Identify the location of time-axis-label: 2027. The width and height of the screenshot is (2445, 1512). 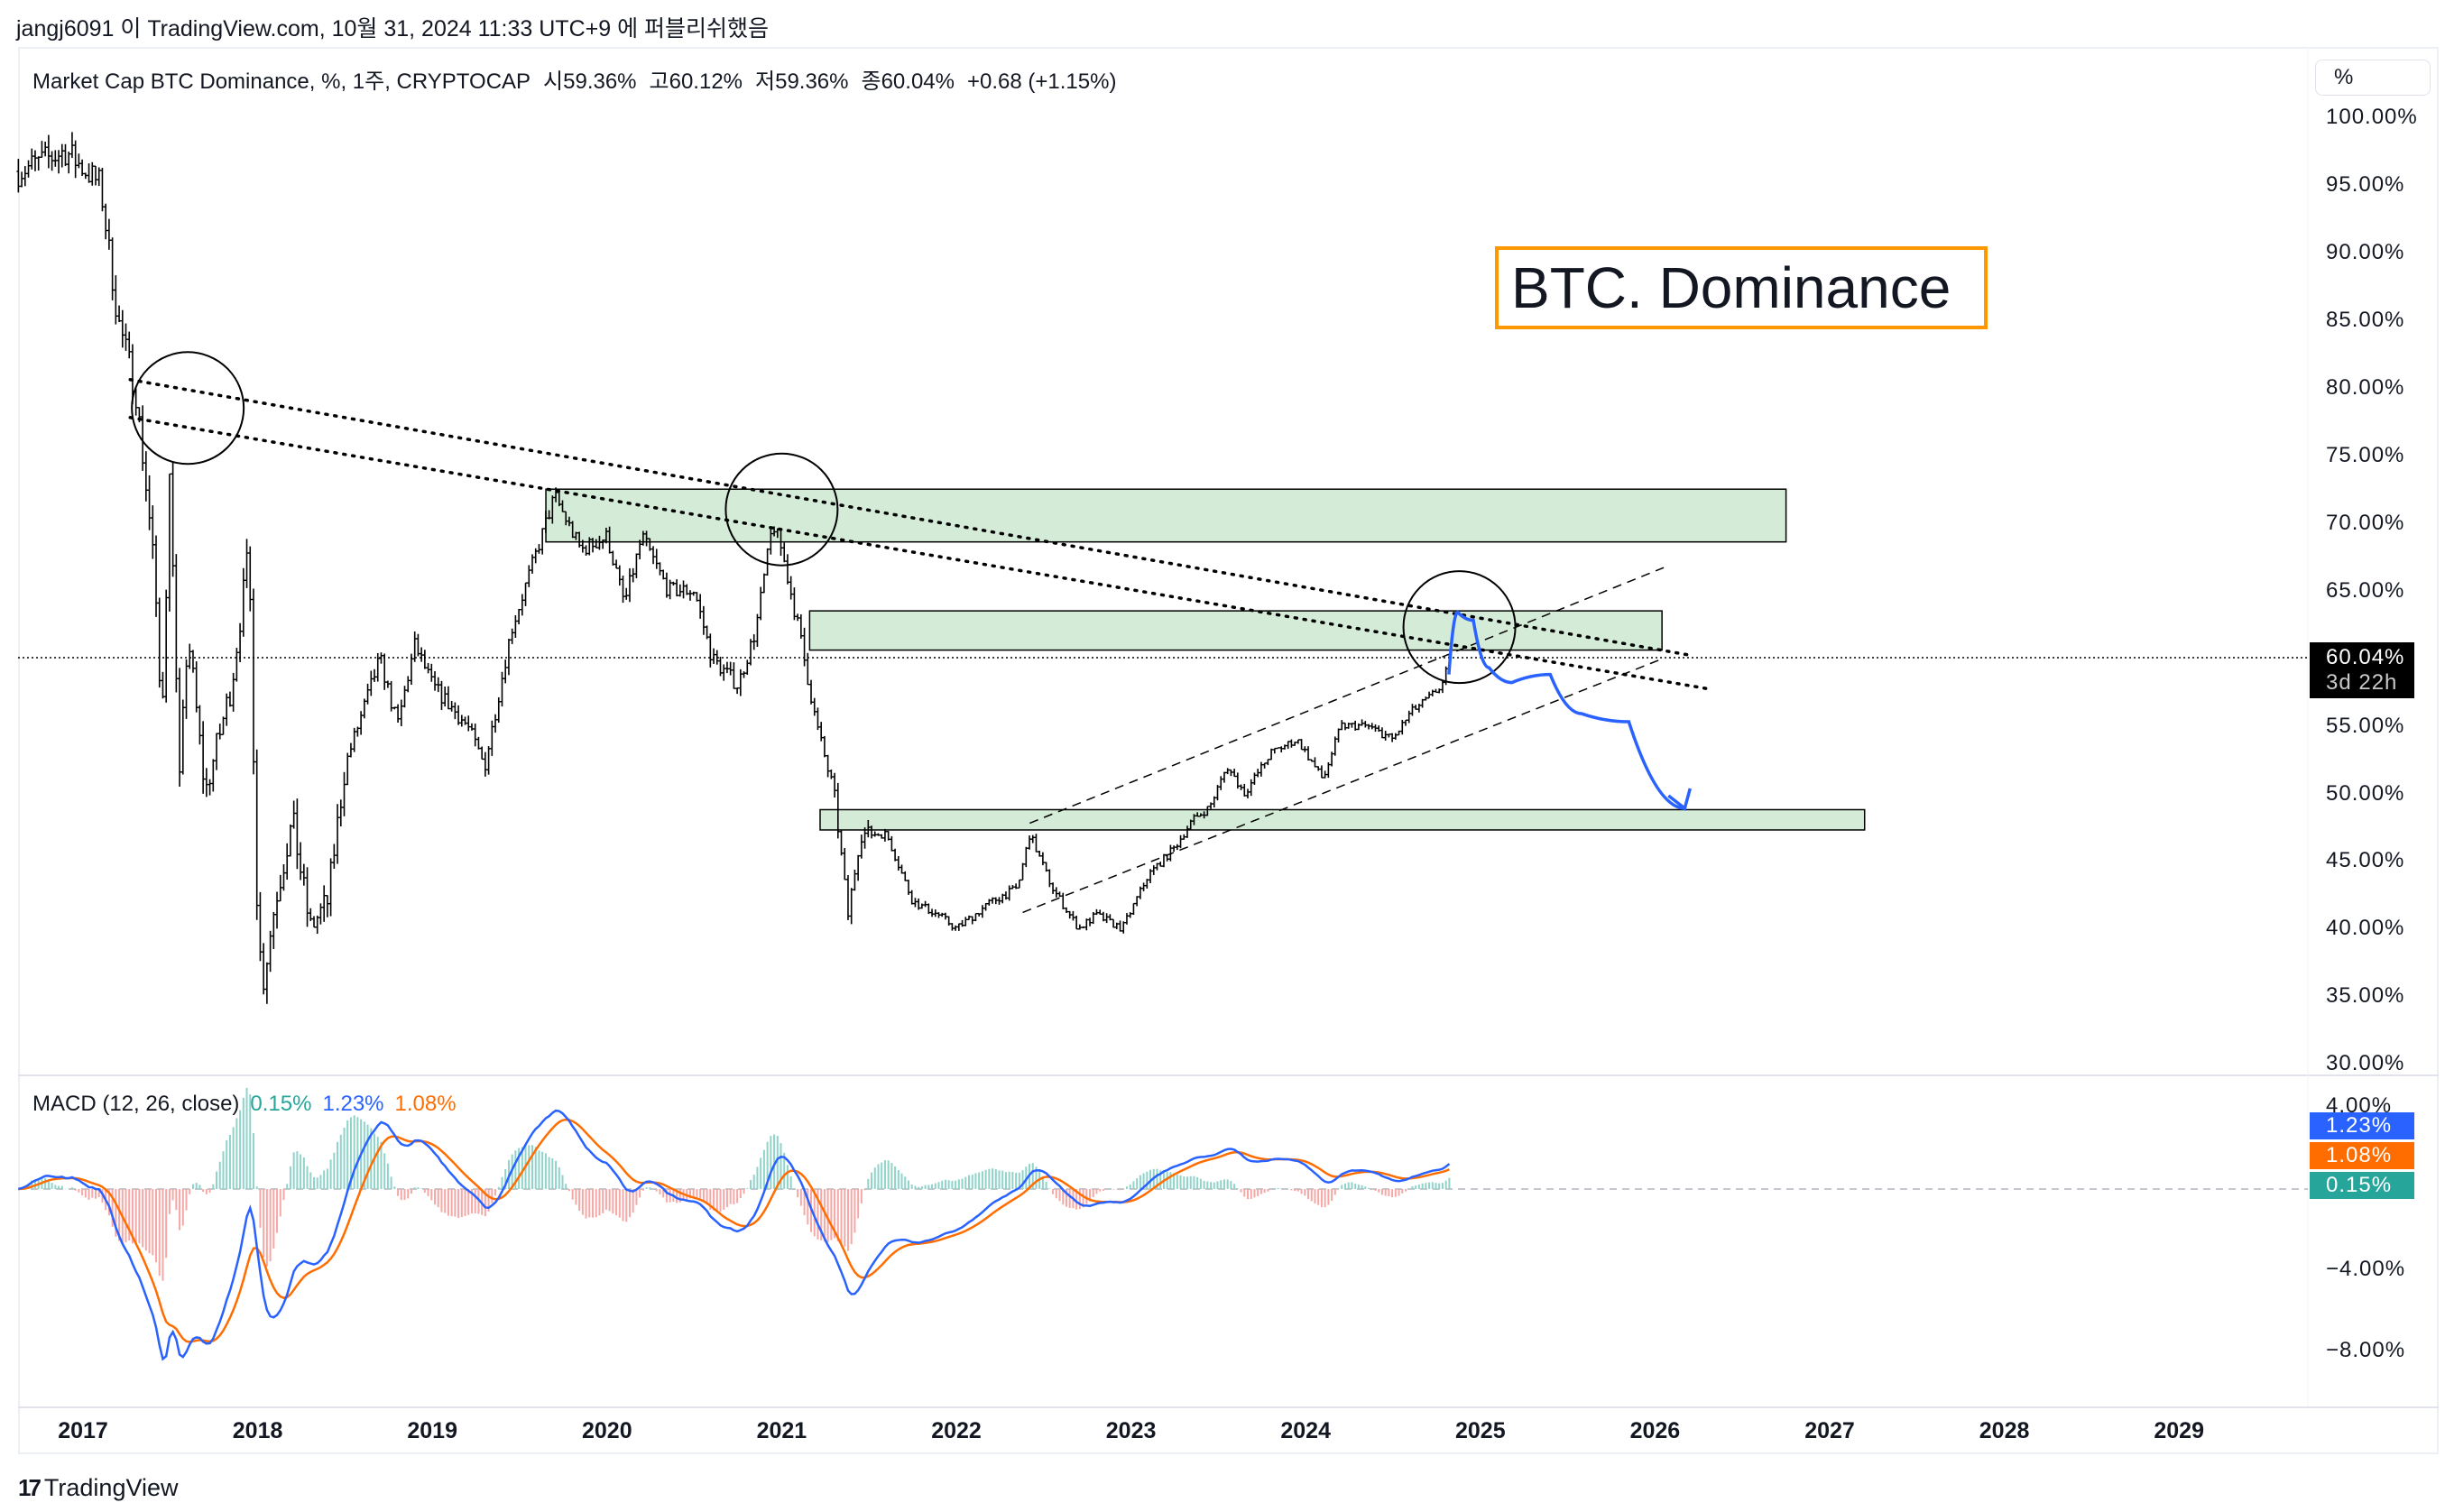
(1829, 1430).